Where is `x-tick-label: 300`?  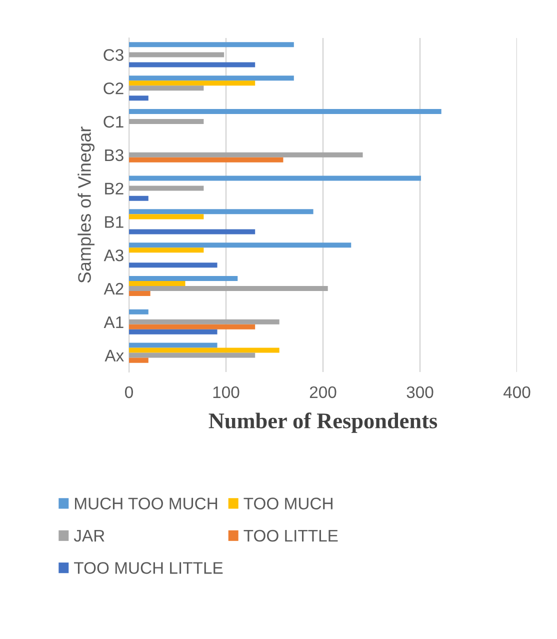 x-tick-label: 300 is located at coordinates (420, 392).